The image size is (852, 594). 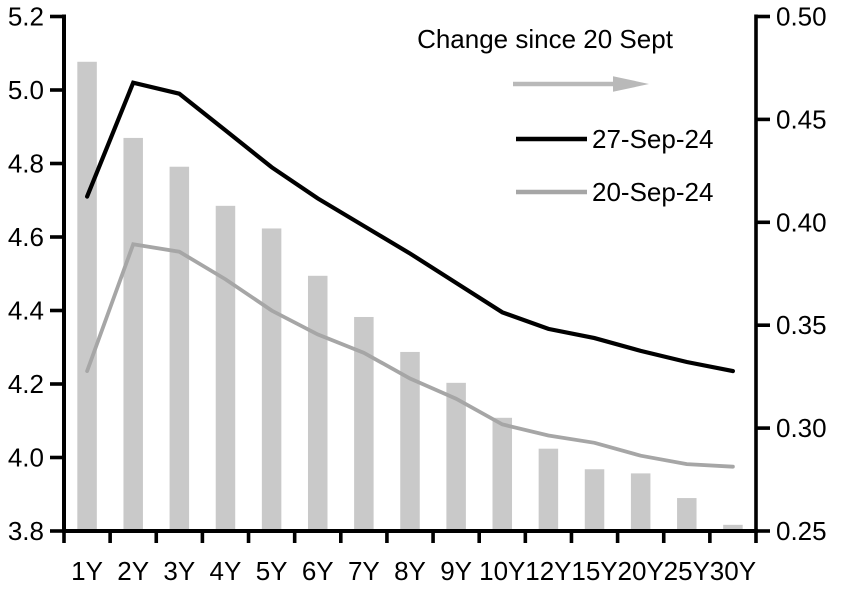 I want to click on bar-9Y, so click(x=456, y=456).